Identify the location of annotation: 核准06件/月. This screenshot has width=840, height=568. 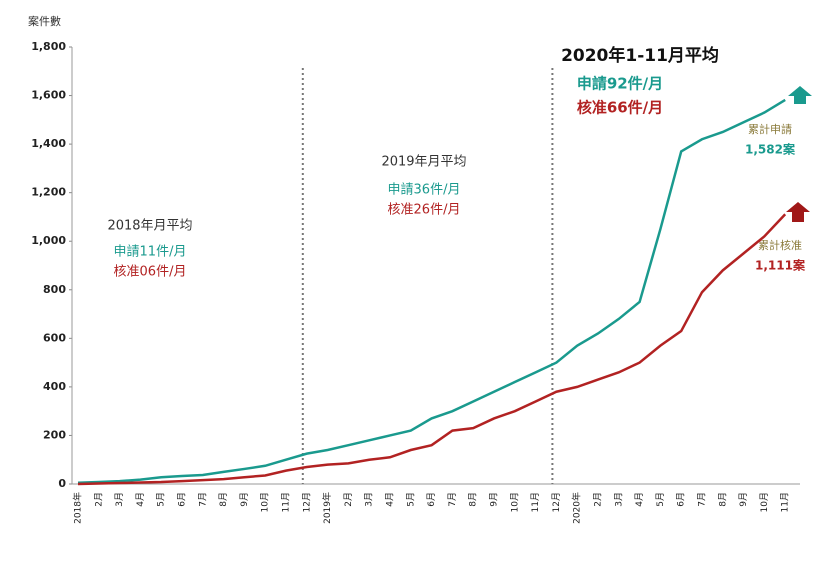
(150, 272).